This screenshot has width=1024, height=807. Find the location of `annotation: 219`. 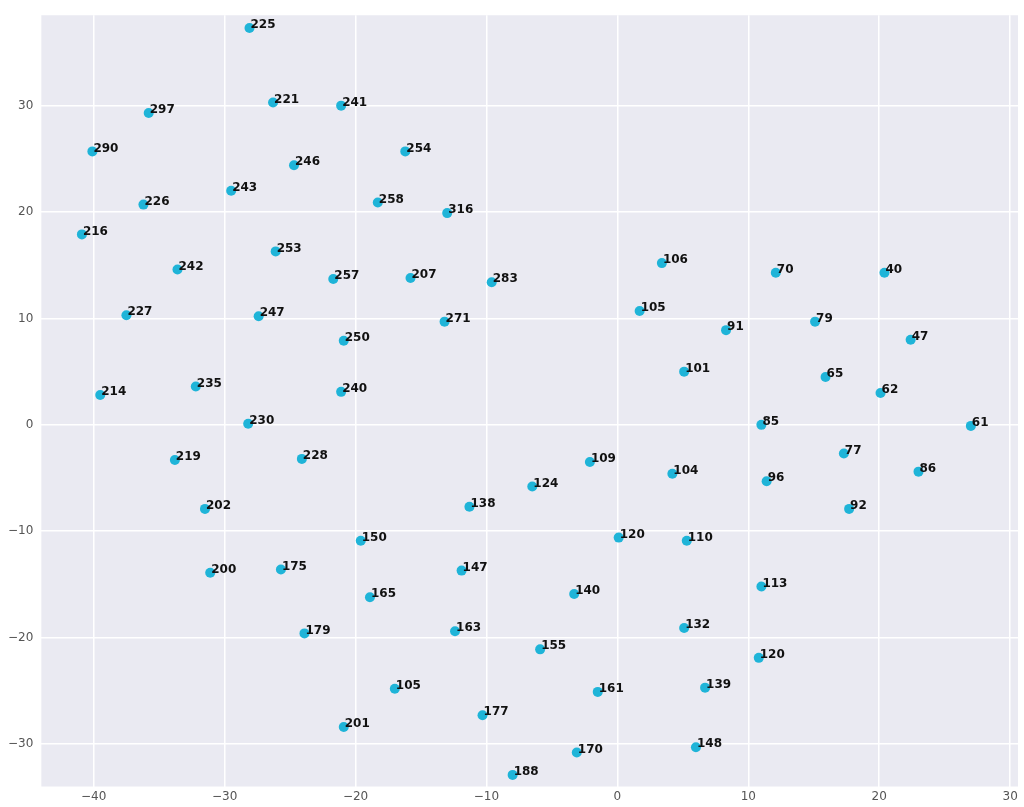

annotation: 219 is located at coordinates (188, 456).